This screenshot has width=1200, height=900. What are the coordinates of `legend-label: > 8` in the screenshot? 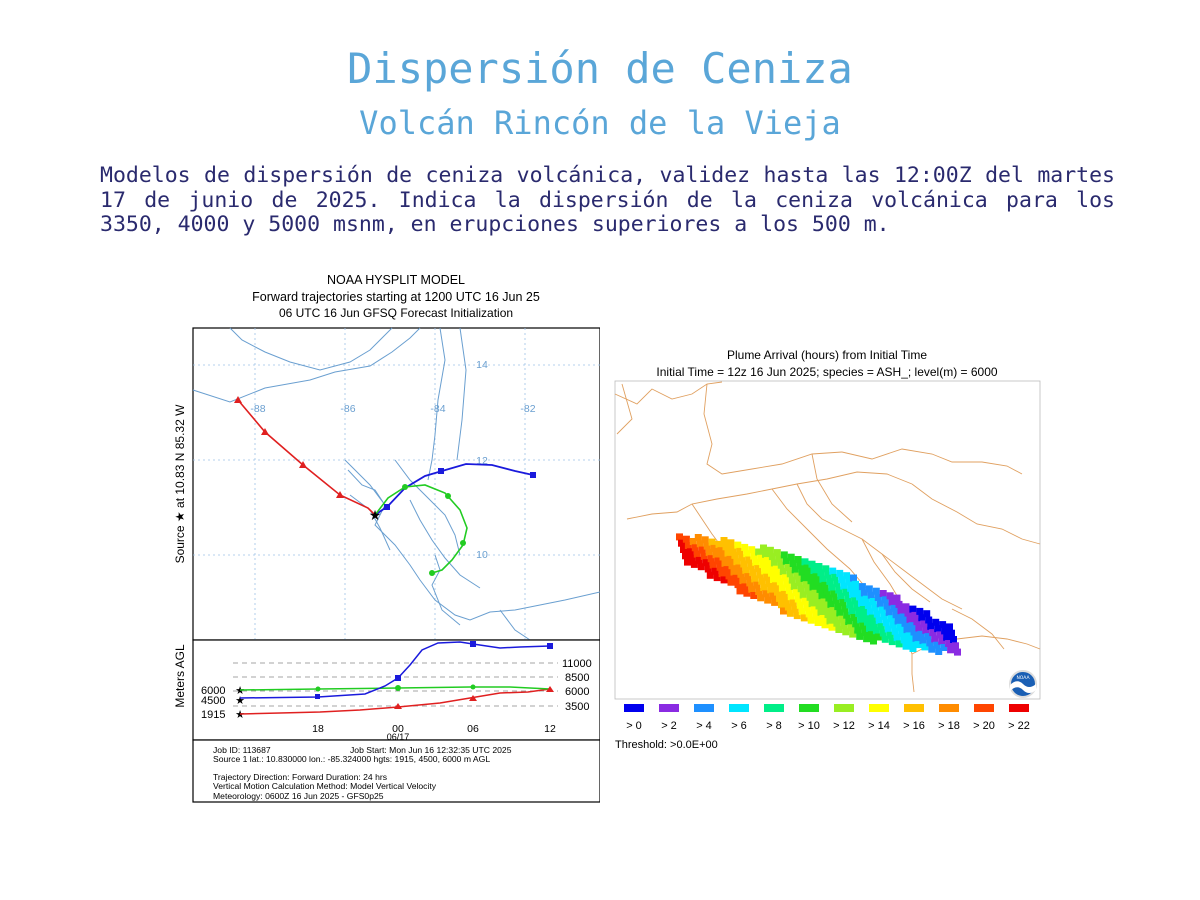 It's located at (774, 726).